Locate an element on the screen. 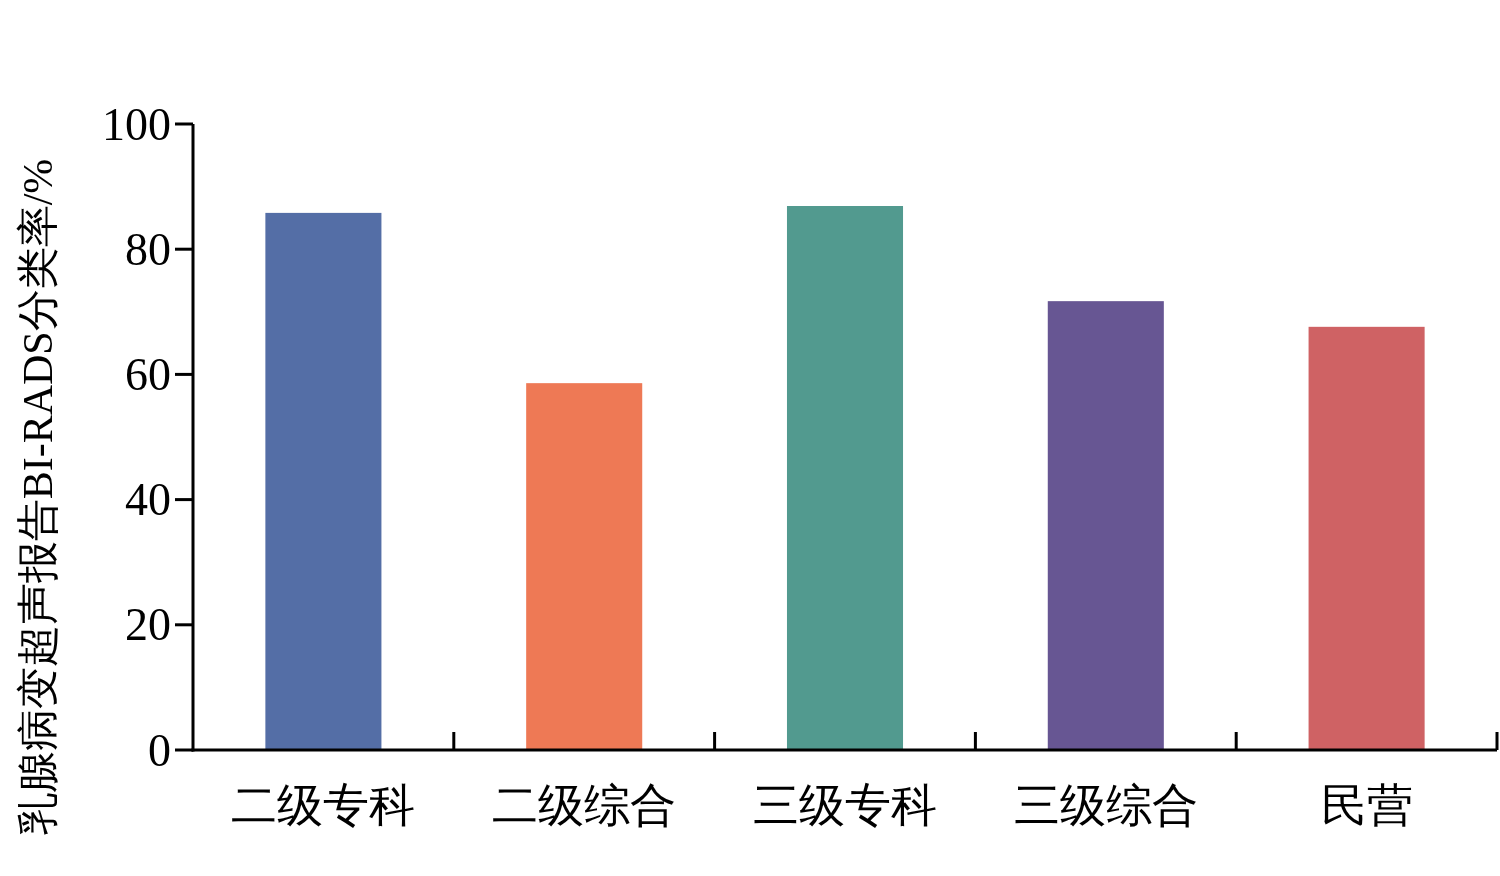 Image resolution: width=1500 pixels, height=876 pixels. x-tick-label: 二级专科 is located at coordinates (323, 805).